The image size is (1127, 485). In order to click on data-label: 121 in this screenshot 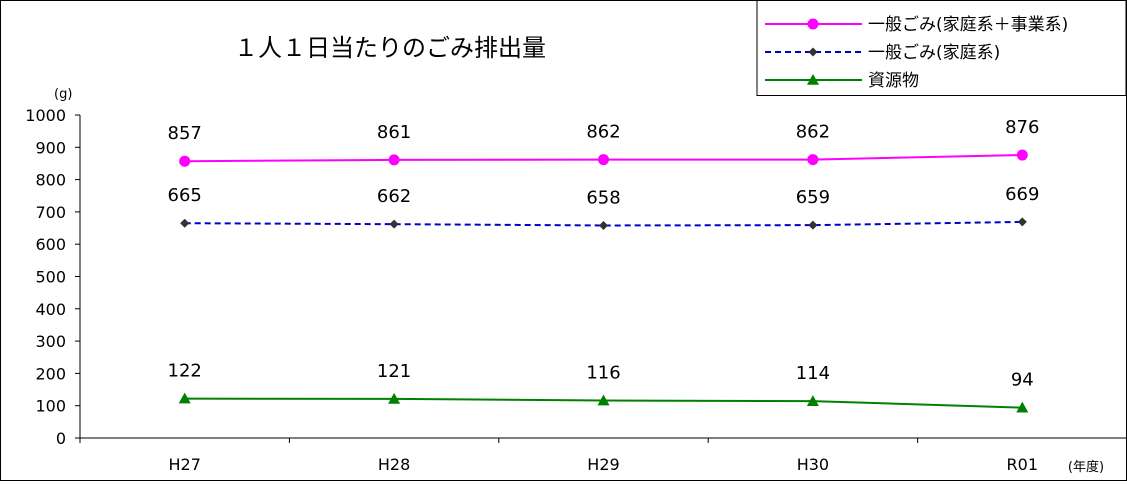, I will do `click(394, 371)`.